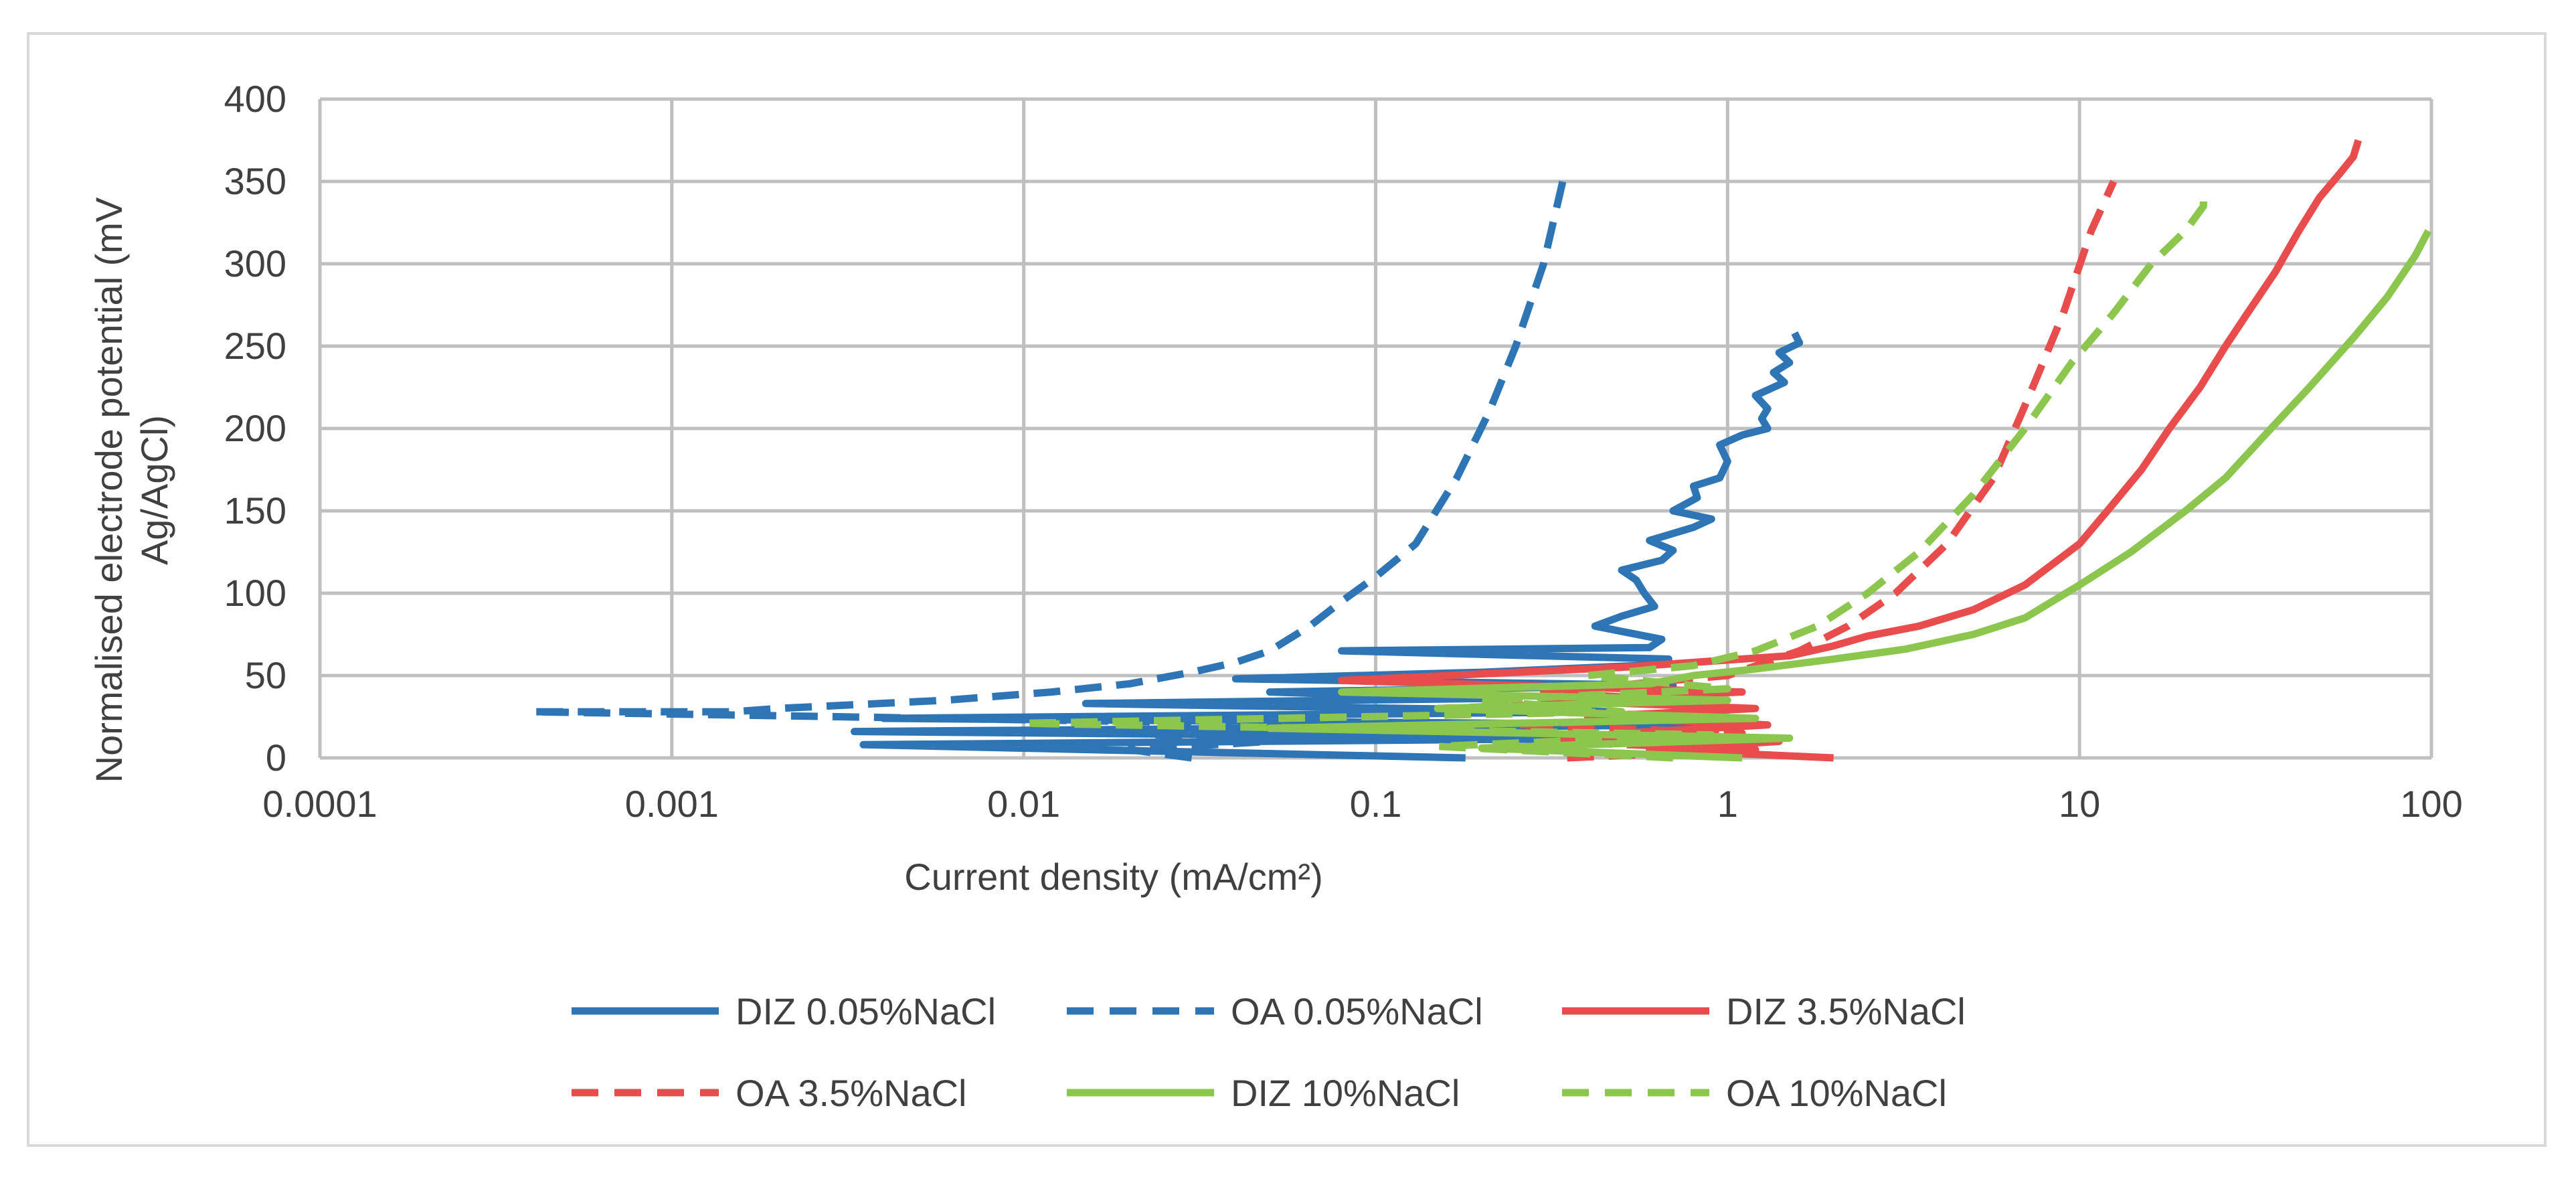  Describe the element at coordinates (2431, 804) in the screenshot. I see `x-tick-label: 100` at that location.